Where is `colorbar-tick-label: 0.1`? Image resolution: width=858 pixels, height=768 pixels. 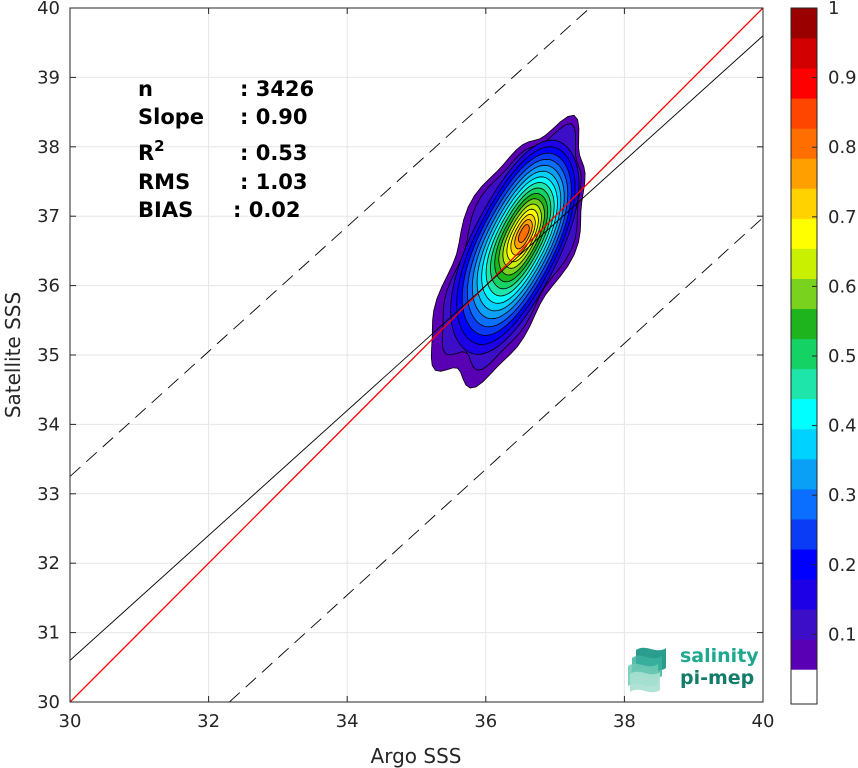 colorbar-tick-label: 0.1 is located at coordinates (842, 634).